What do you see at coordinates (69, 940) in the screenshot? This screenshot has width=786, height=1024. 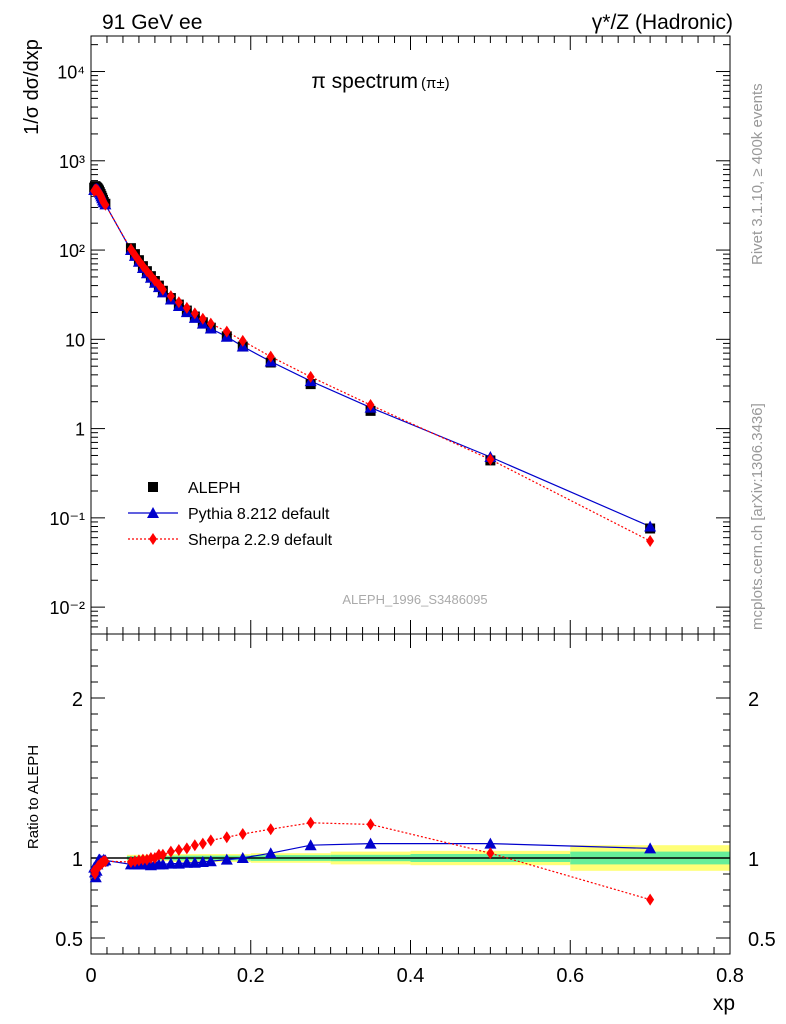 I see `ratio-y-tick-label: 0.5` at bounding box center [69, 940].